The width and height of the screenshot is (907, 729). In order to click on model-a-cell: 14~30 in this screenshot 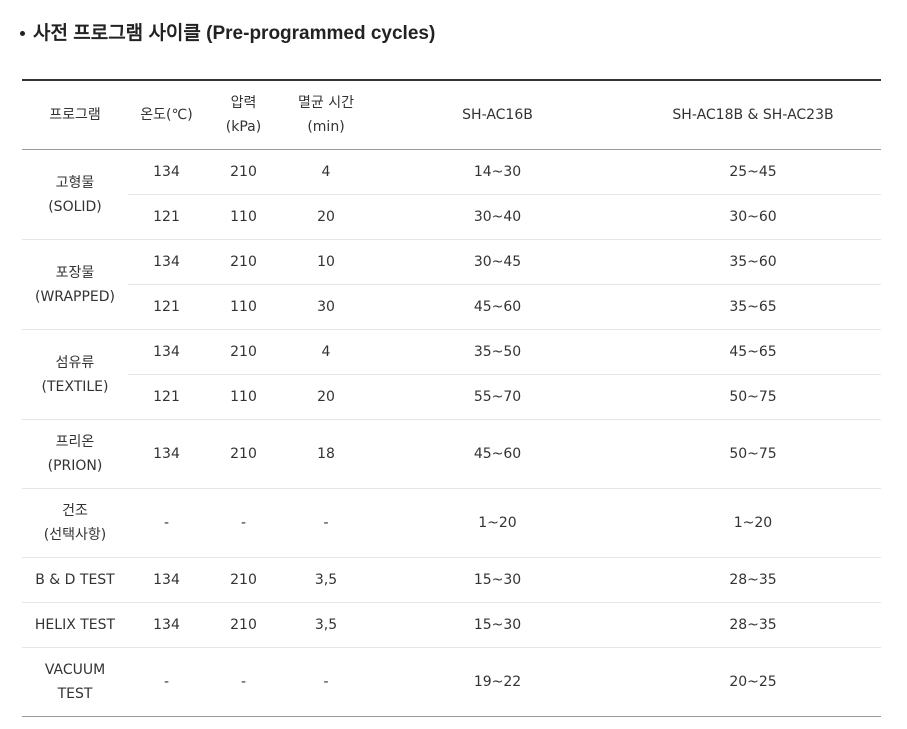, I will do `click(497, 172)`.